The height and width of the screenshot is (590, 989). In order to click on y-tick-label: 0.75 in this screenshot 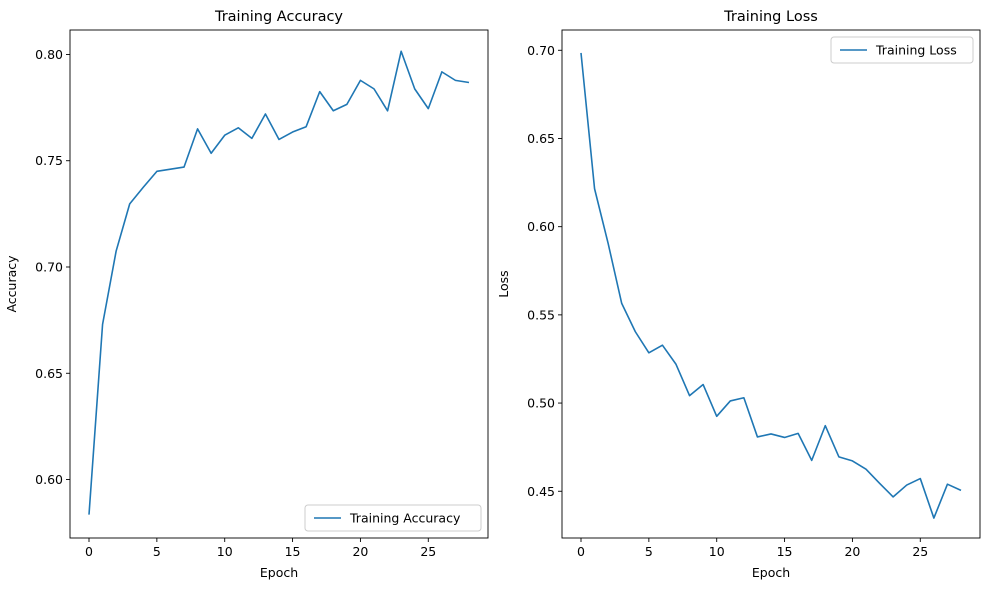, I will do `click(49, 160)`.